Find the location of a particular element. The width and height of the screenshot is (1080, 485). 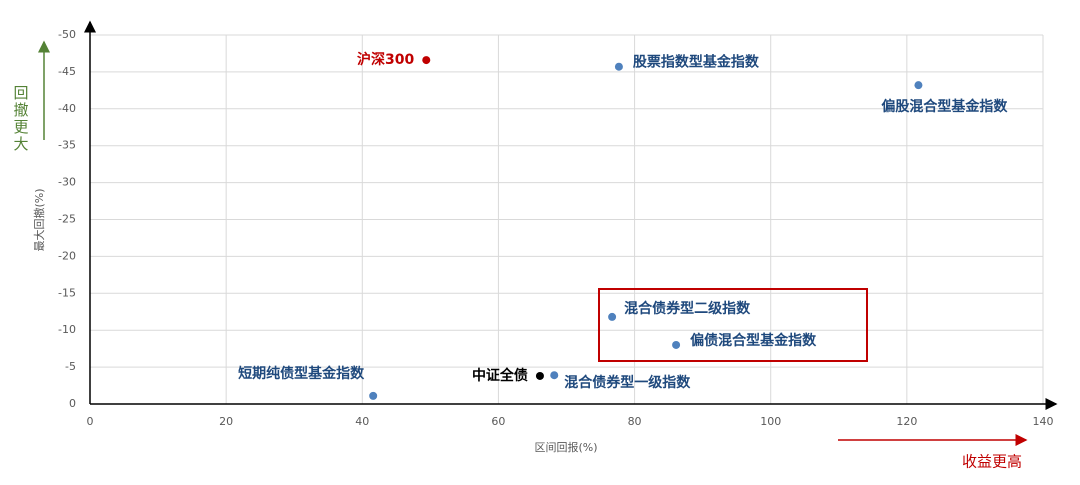

x-tick-label: 20 is located at coordinates (226, 421).